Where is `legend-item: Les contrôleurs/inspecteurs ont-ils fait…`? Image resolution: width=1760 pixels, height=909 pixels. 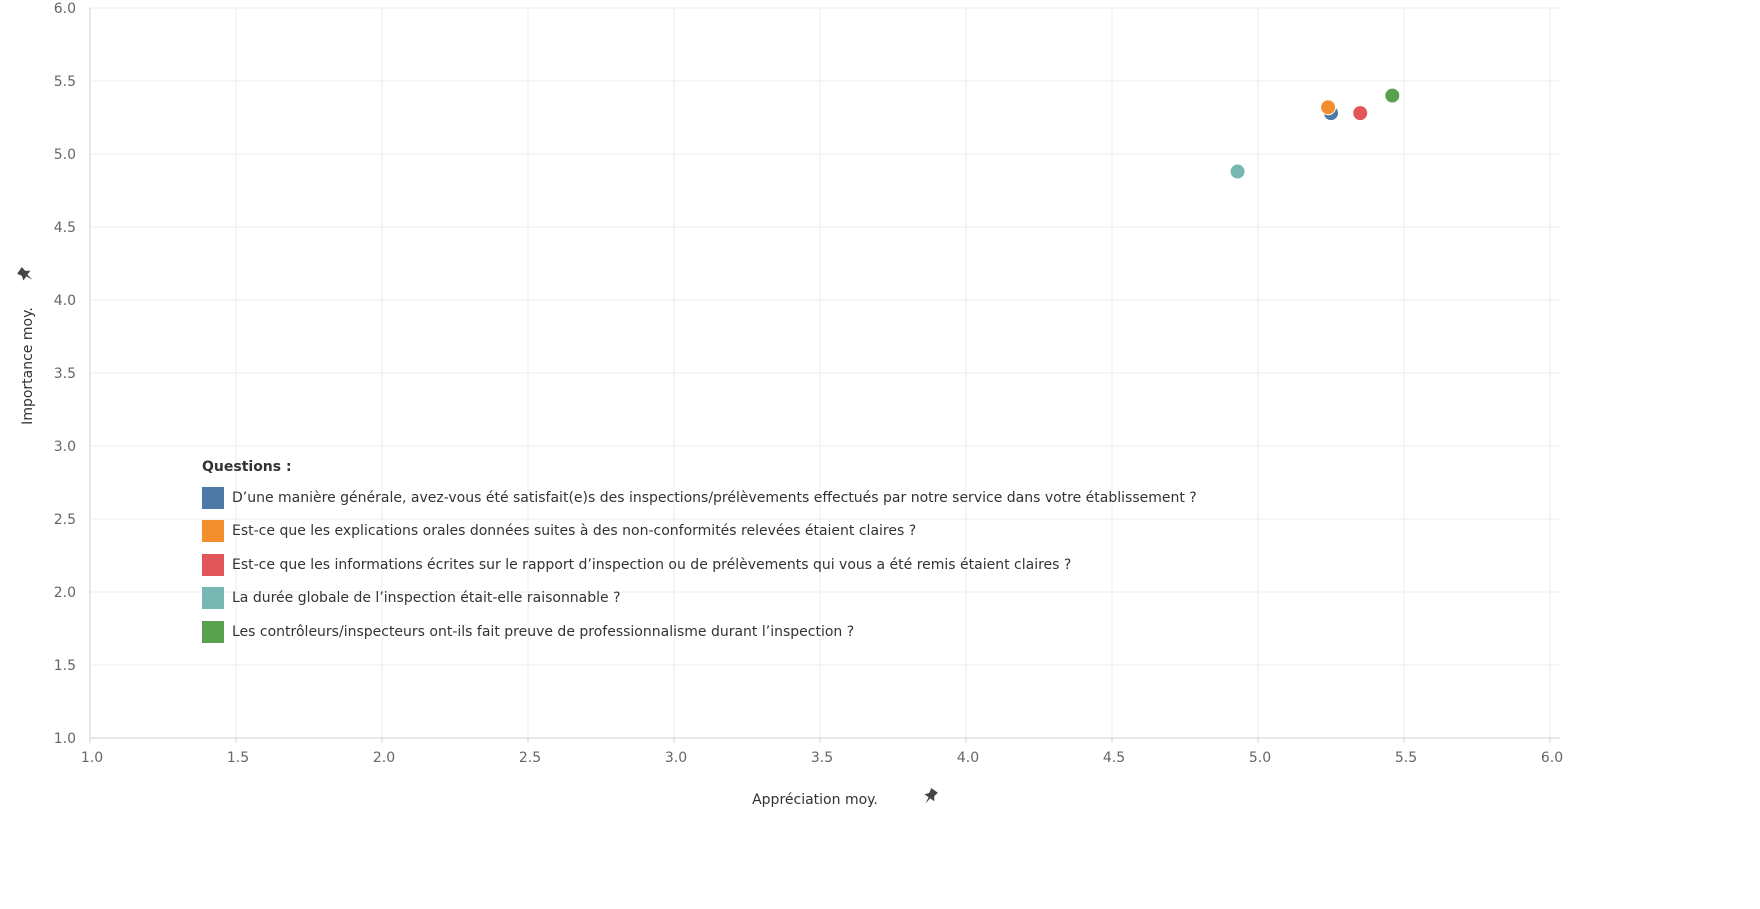
legend-item: Les contrôleurs/inspecteurs ont-ils fait… is located at coordinates (699, 632).